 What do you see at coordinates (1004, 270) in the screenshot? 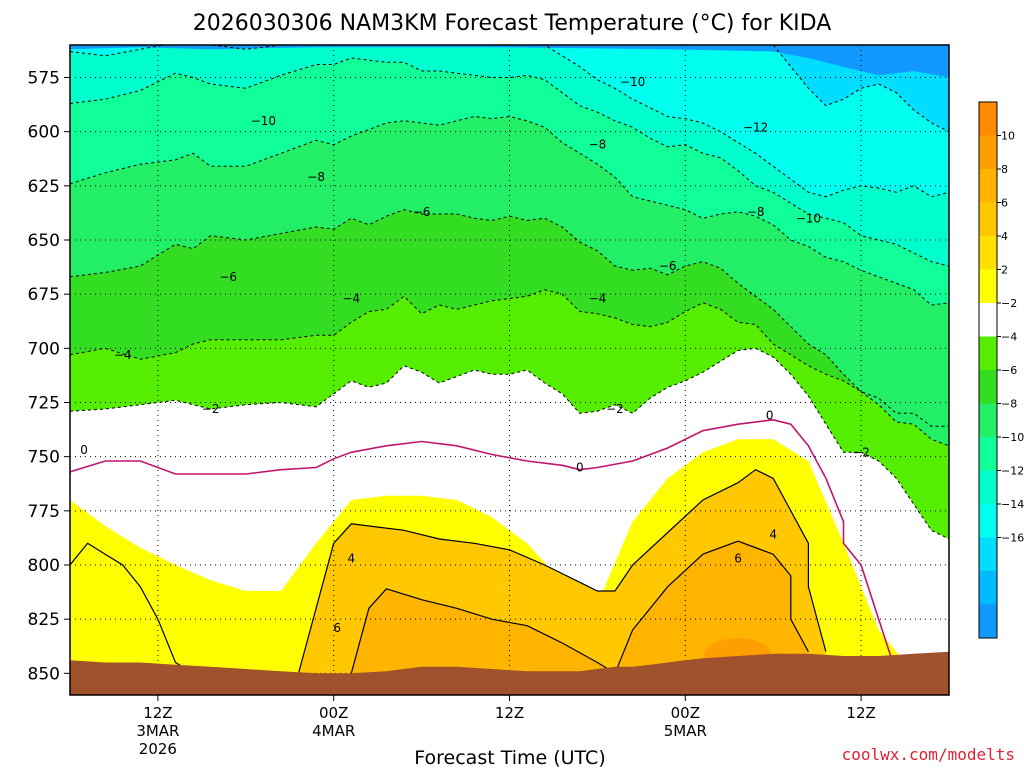
I see `colorbar-label: 2` at bounding box center [1004, 270].